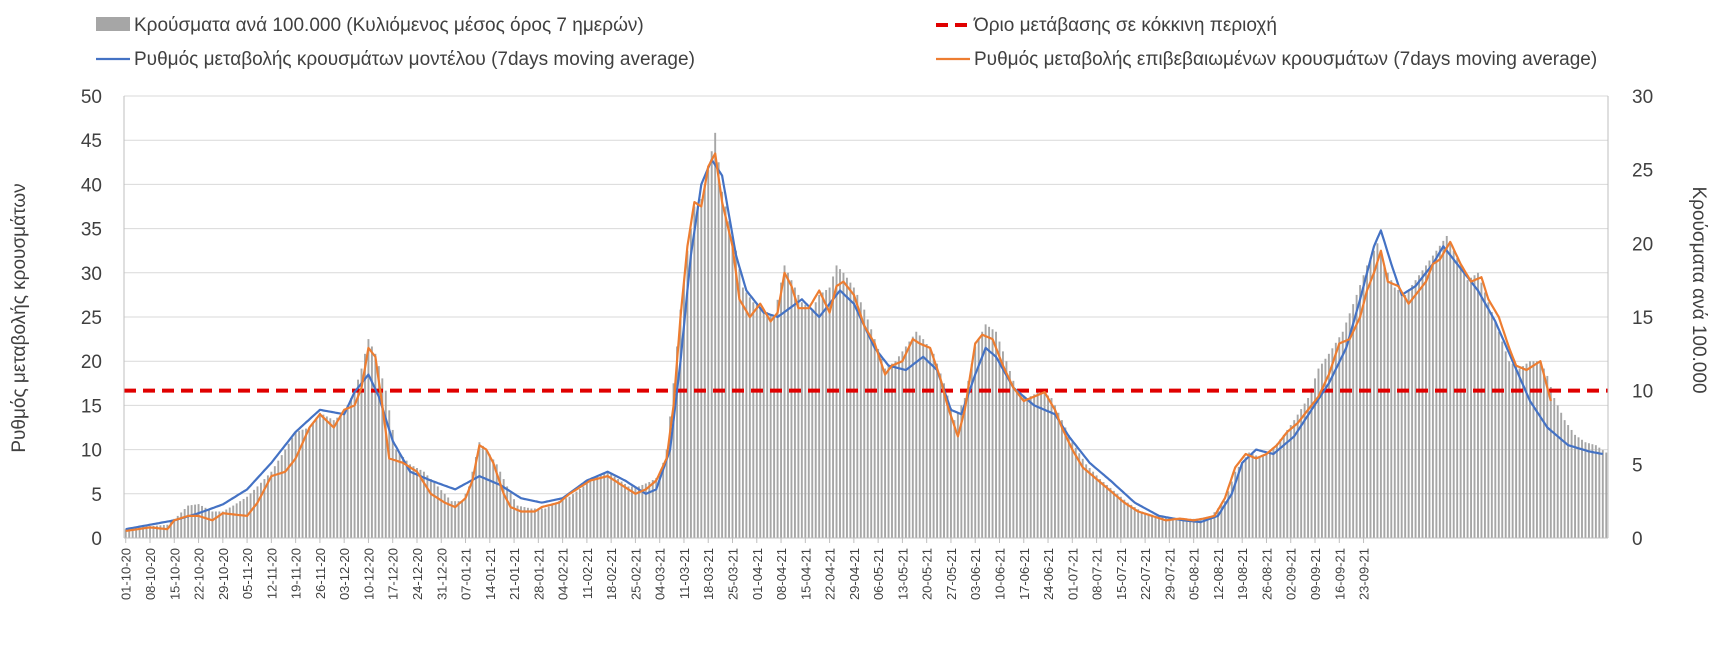  What do you see at coordinates (296, 573) in the screenshot?
I see `x-tick-label: 19-11-20` at bounding box center [296, 573].